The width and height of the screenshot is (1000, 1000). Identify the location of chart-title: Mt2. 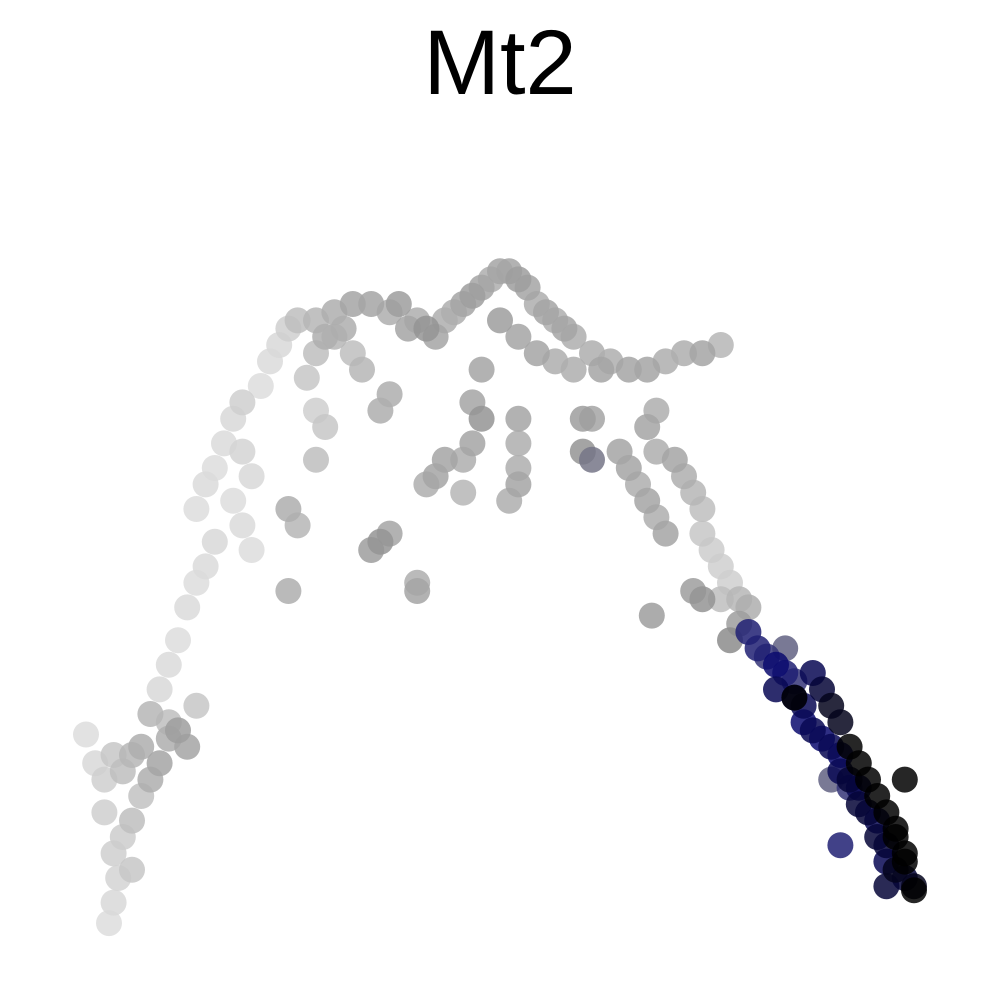
(500, 63).